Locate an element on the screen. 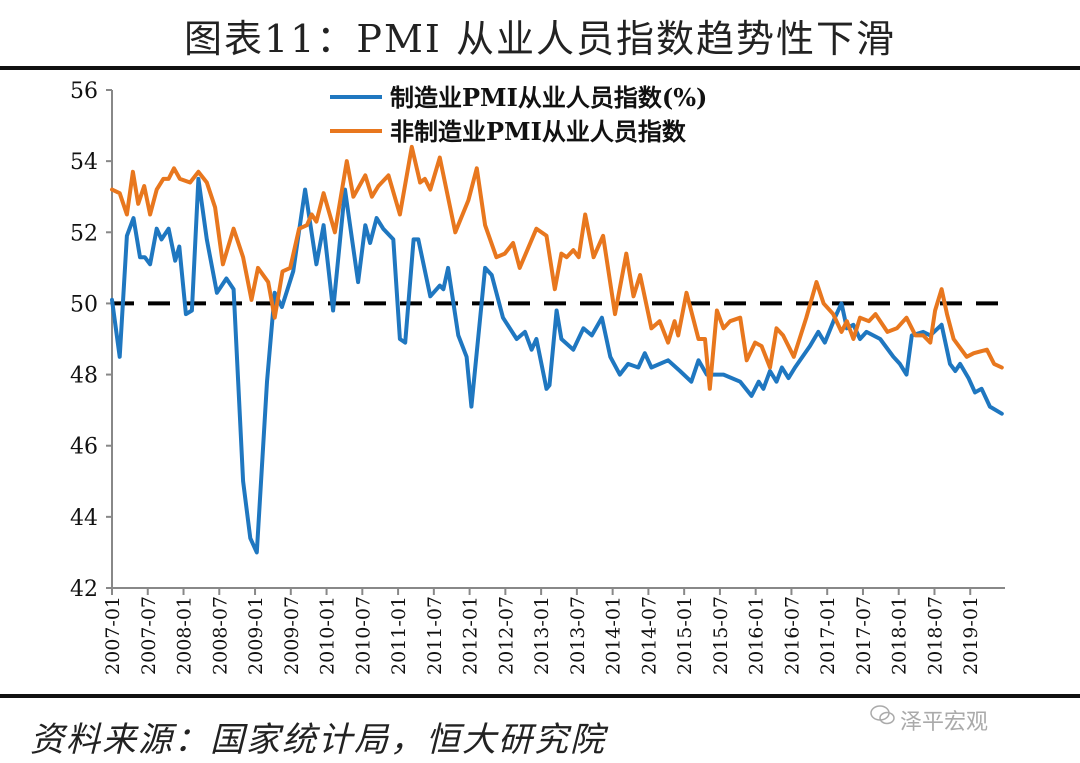 The image size is (1080, 763). wechat-icon is located at coordinates (882, 715).